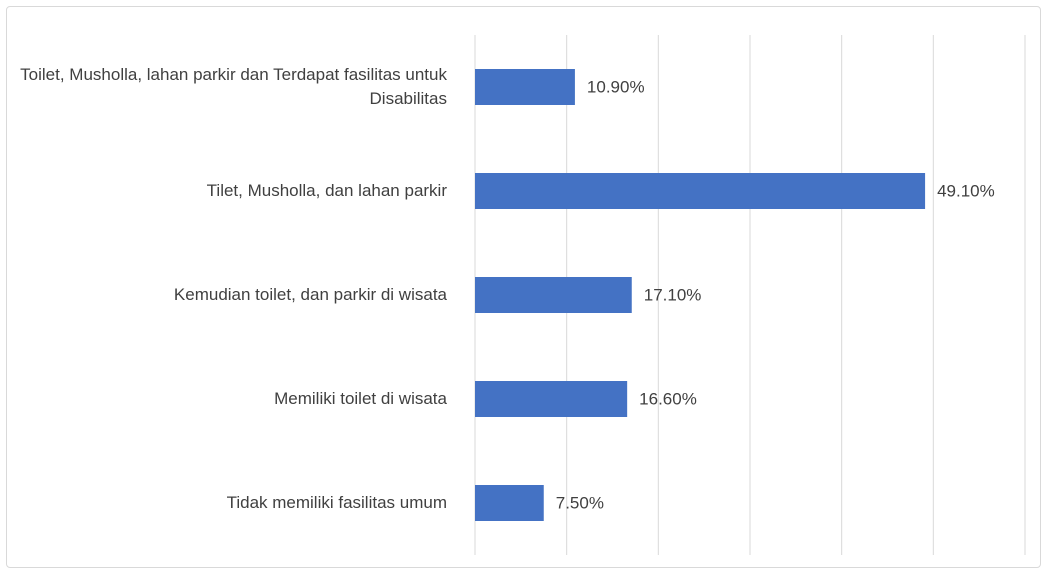 This screenshot has height=576, width=1049. What do you see at coordinates (673, 294) in the screenshot?
I see `data-label: 17.10%` at bounding box center [673, 294].